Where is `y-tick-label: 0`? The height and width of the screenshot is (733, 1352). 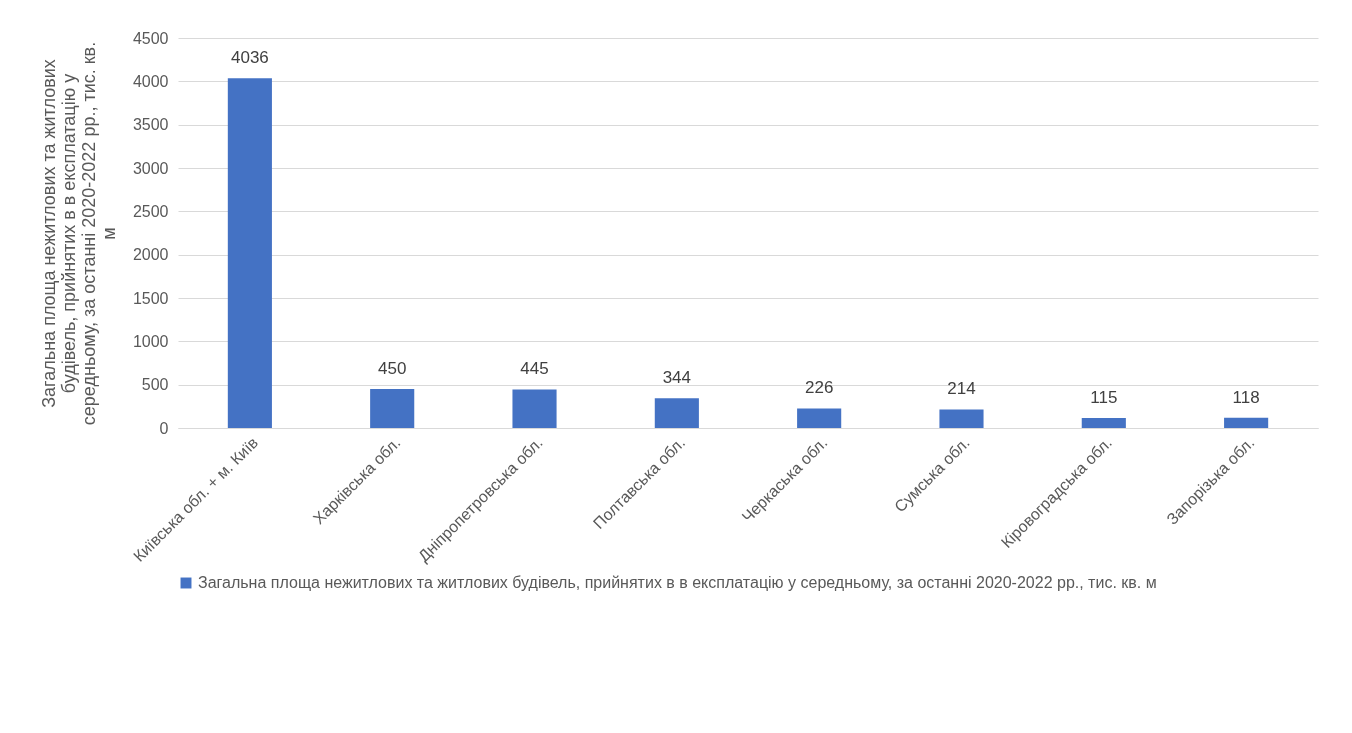 y-tick-label: 0 is located at coordinates (164, 428).